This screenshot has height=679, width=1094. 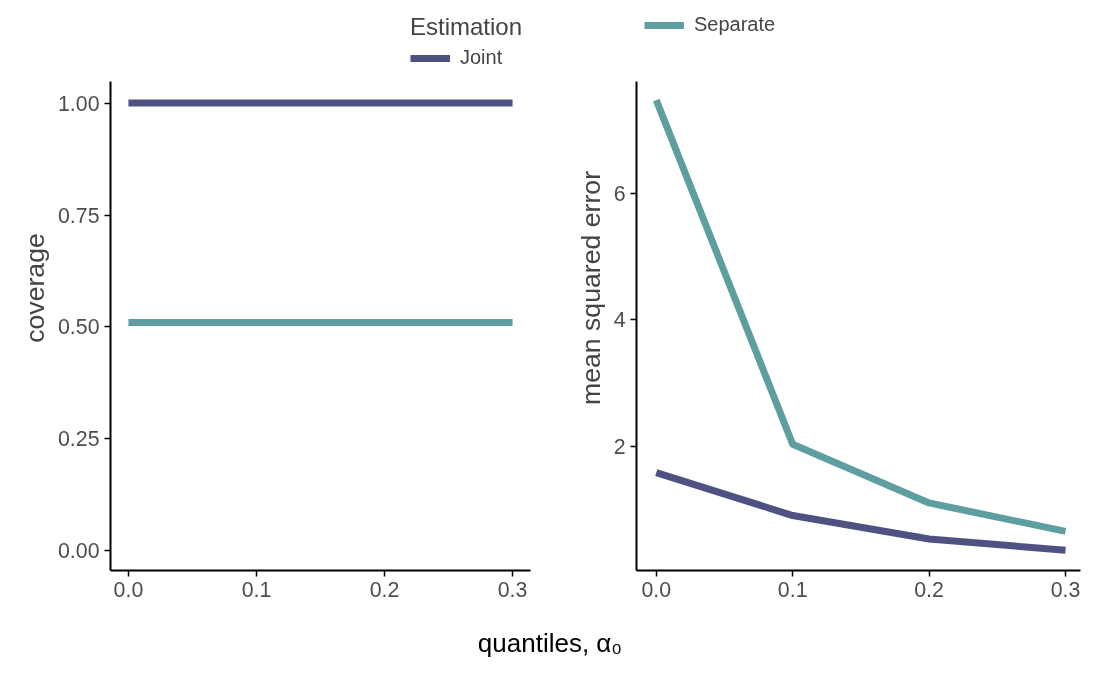 What do you see at coordinates (590, 288) in the screenshot?
I see `y-axis-title: mean squared error` at bounding box center [590, 288].